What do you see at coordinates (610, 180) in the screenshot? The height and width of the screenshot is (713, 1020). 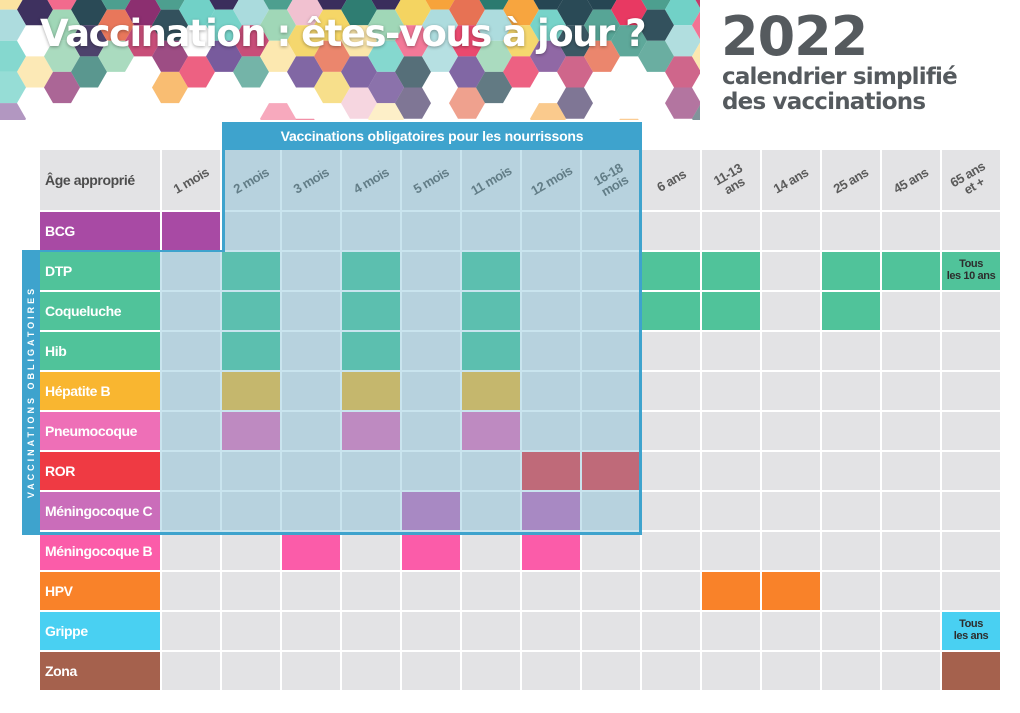 I see `age-column-label: 16-18 mois` at bounding box center [610, 180].